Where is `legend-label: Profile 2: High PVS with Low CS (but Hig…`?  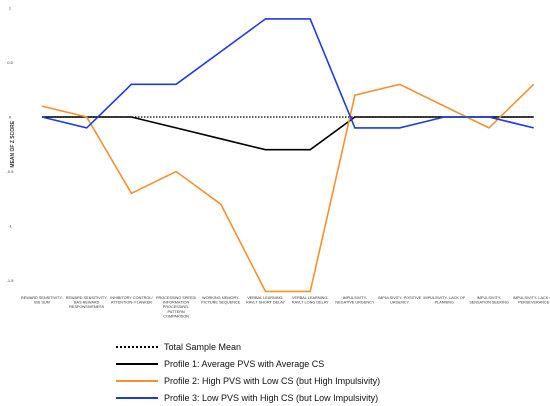
legend-label: Profile 2: High PVS with Low CS (but Hig… is located at coordinates (272, 380).